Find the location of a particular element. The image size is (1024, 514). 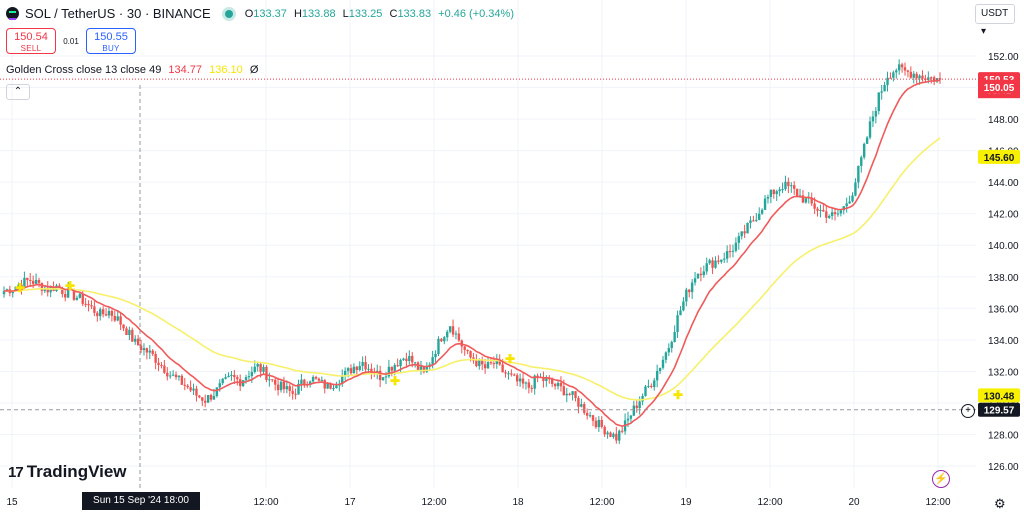

y-tick-label: 126.00 is located at coordinates (1003, 467).